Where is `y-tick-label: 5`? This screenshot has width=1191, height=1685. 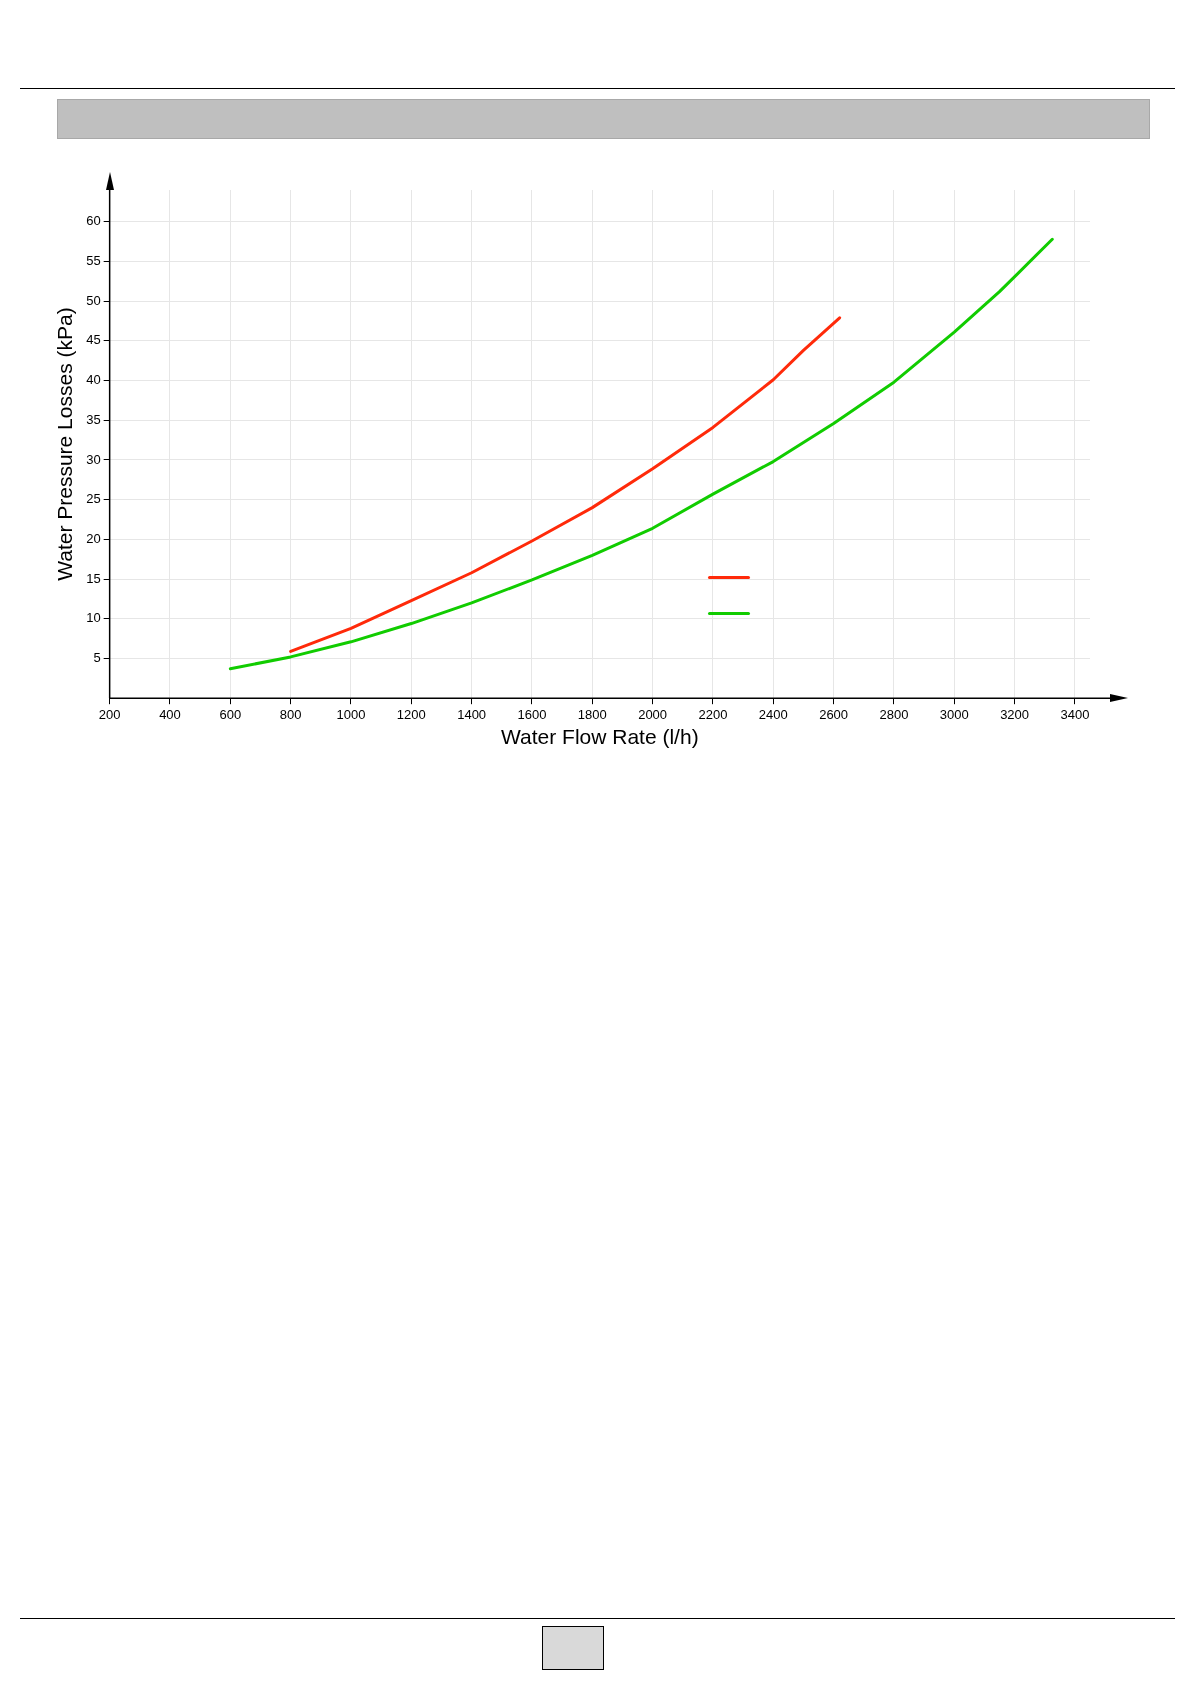
y-tick-label: 5 is located at coordinates (97, 658).